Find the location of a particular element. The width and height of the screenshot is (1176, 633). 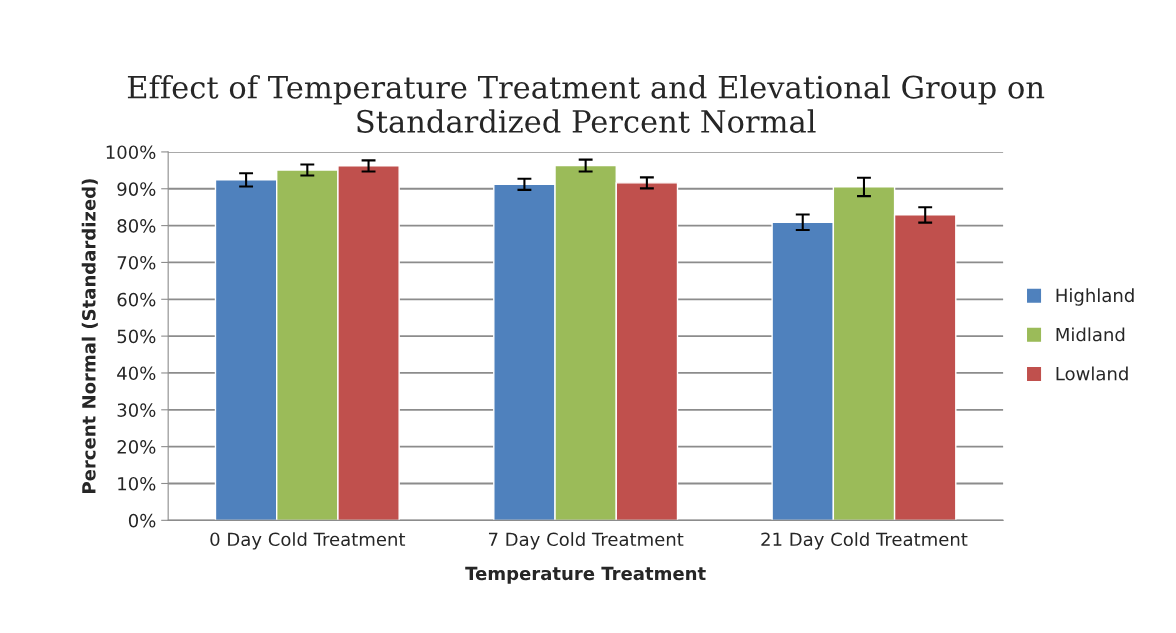

y-tick-label: 0% is located at coordinates (142, 520).